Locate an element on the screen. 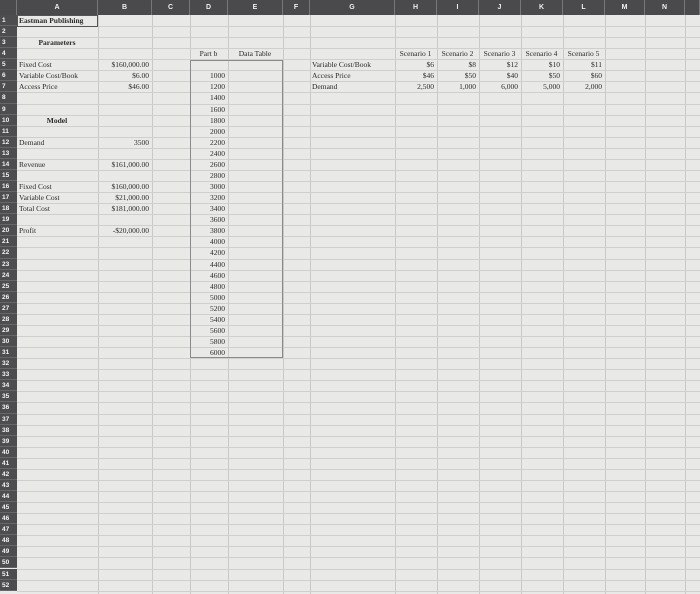 Image resolution: width=700 pixels, height=594 pixels. cell-L5: $11 is located at coordinates (596, 65).